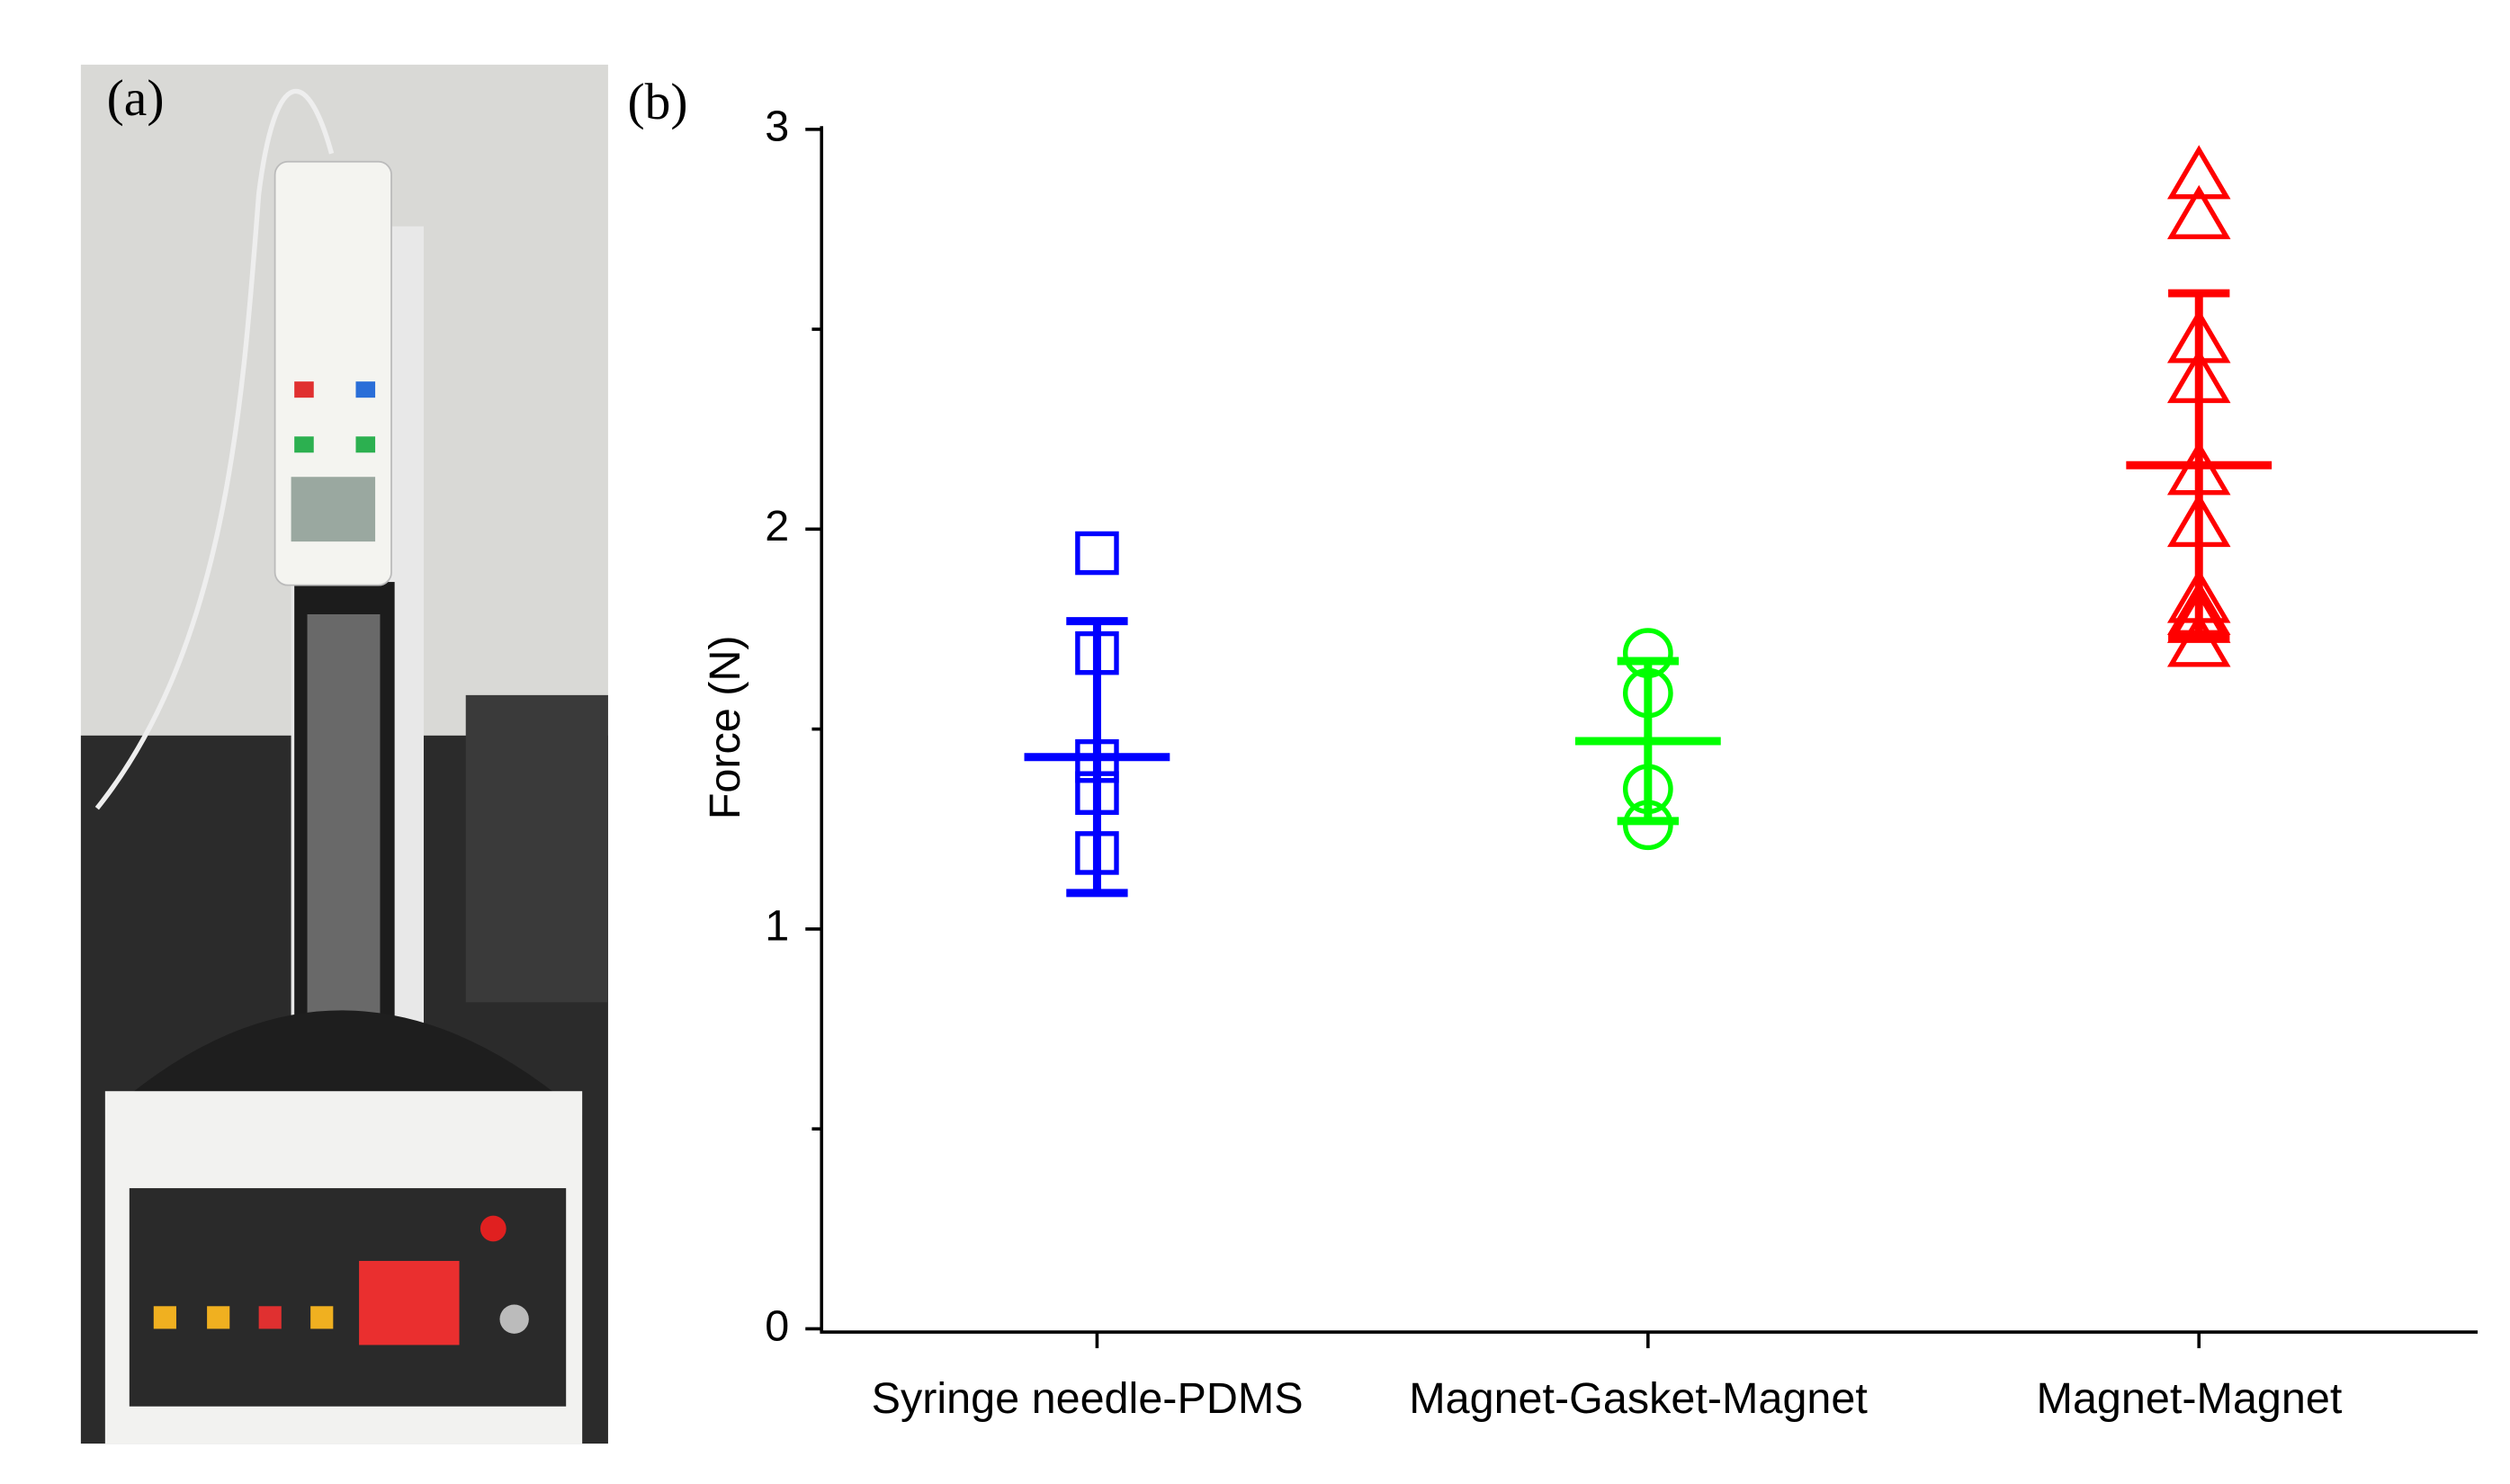 This screenshot has width=2510, height=1484. Describe the element at coordinates (725, 727) in the screenshot. I see `y-axis-label: Force (N)` at that location.